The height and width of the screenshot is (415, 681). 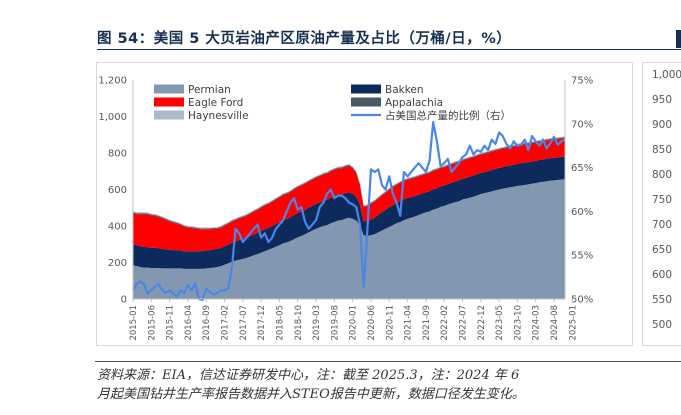 I want to click on adjacent-chart-tick-label: 850, so click(x=662, y=150).